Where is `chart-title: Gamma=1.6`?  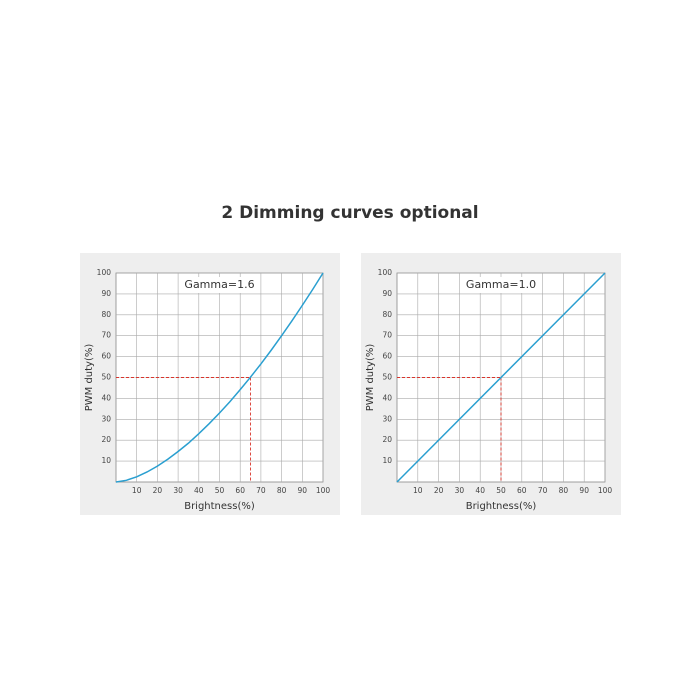
chart-title: Gamma=1.6 is located at coordinates (219, 284).